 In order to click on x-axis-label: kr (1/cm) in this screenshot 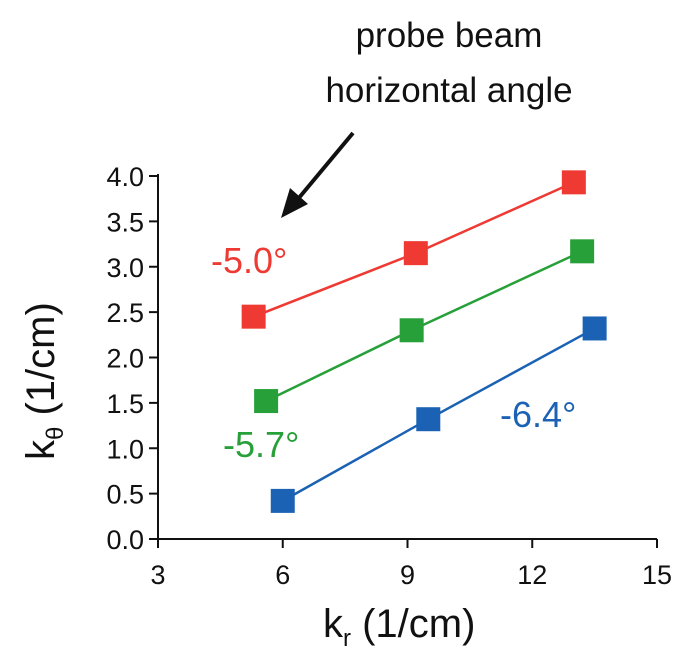, I will do `click(399, 627)`.